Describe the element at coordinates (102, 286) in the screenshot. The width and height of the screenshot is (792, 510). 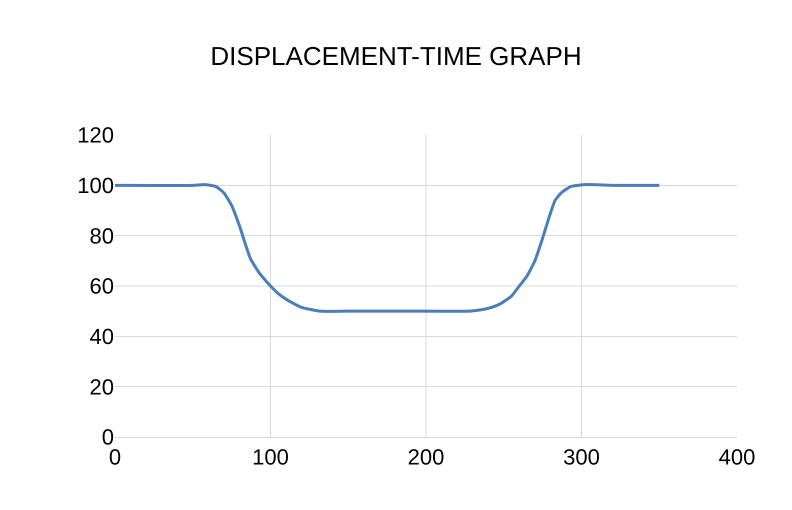
I see `y-tick-label: 60` at that location.